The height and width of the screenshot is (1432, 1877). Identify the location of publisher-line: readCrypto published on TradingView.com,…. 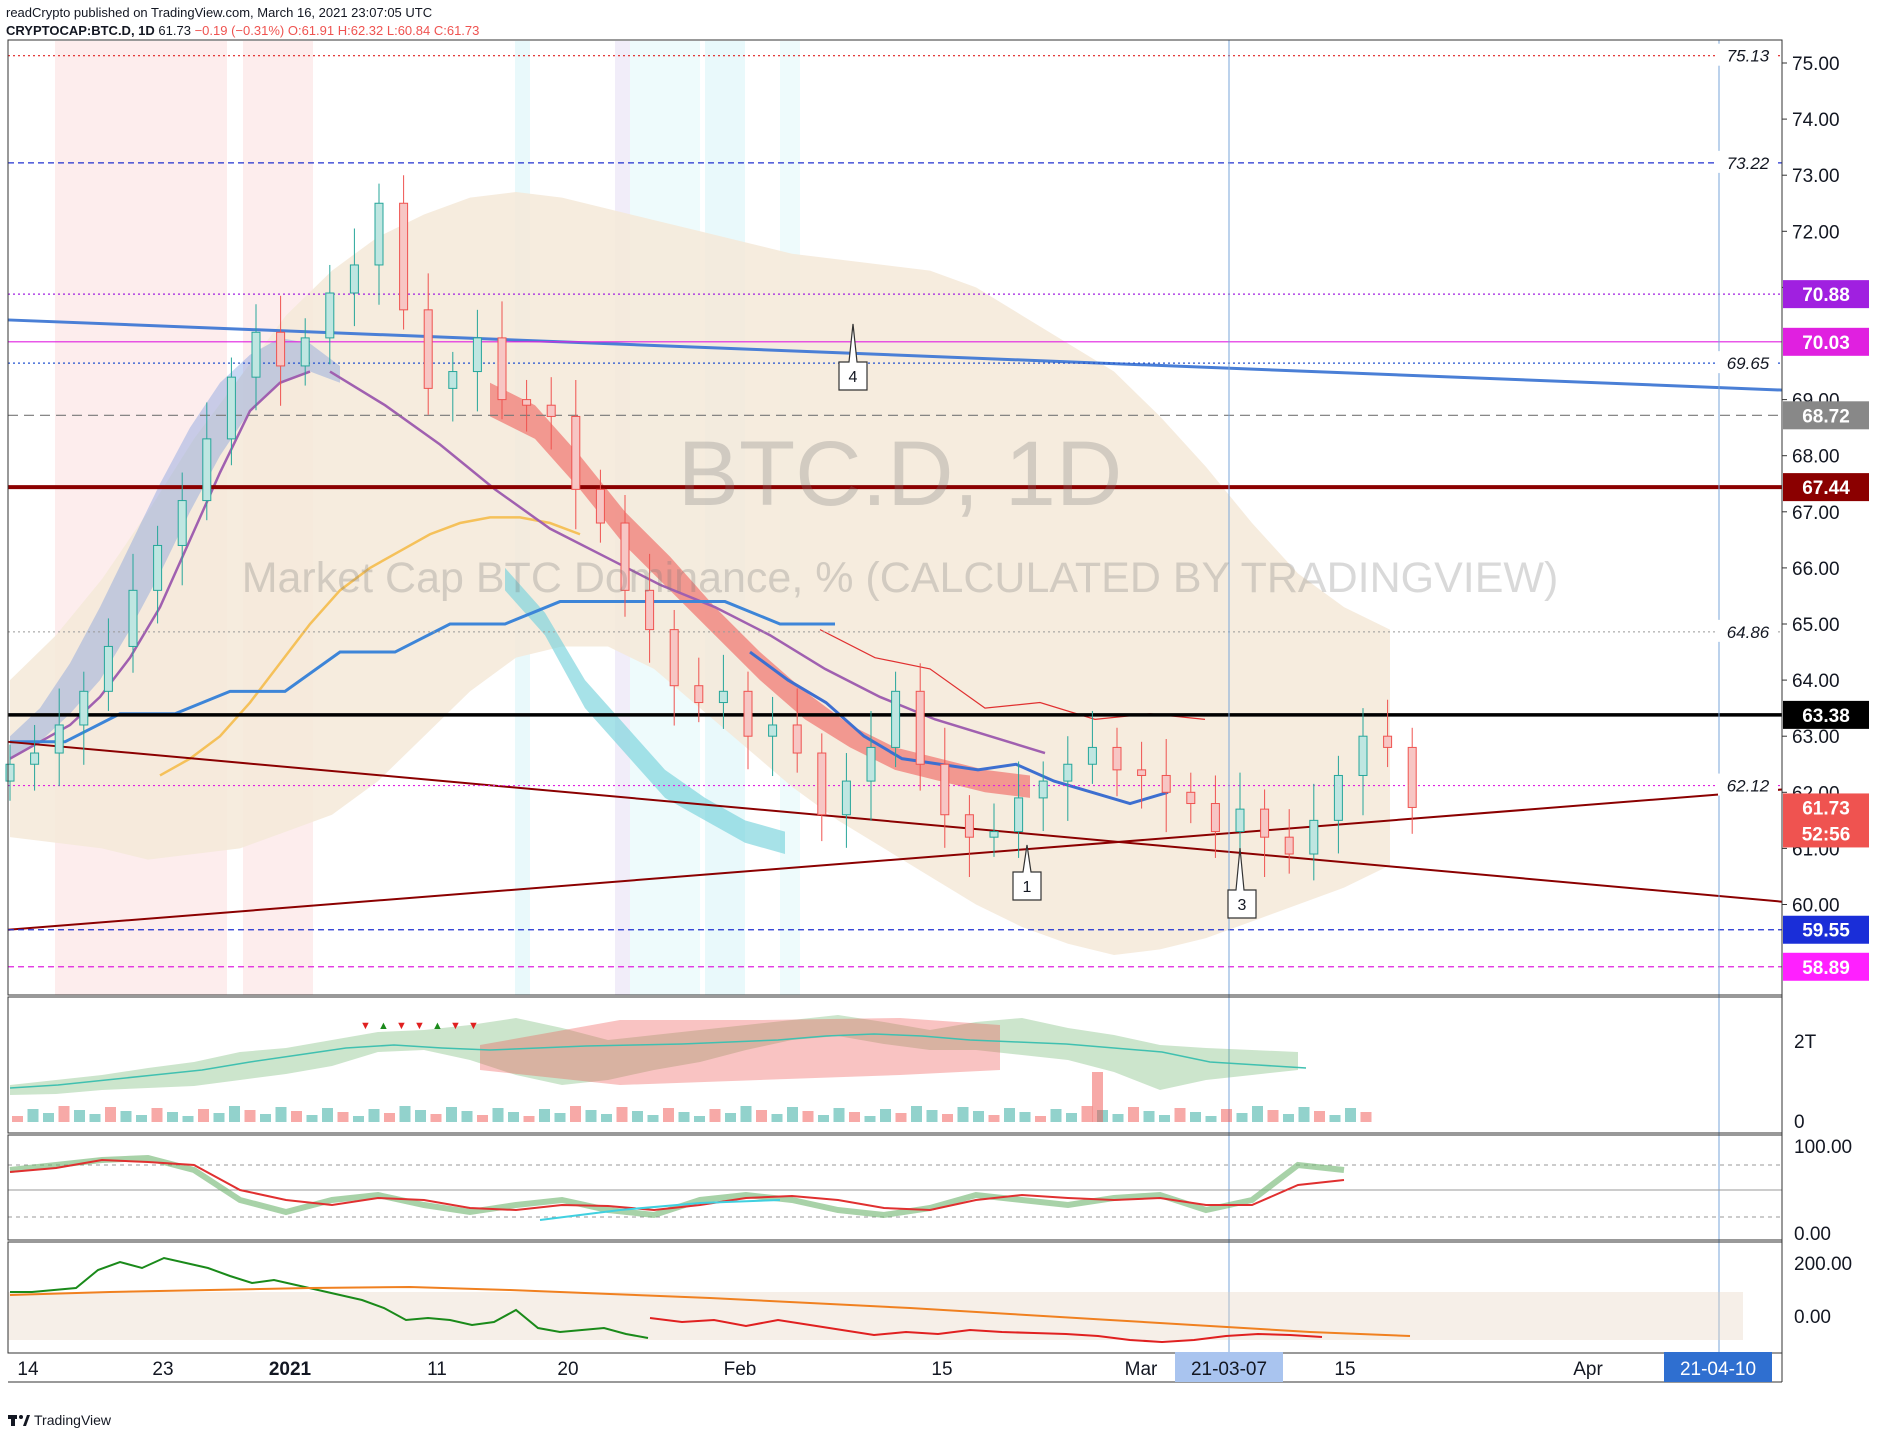
(219, 12).